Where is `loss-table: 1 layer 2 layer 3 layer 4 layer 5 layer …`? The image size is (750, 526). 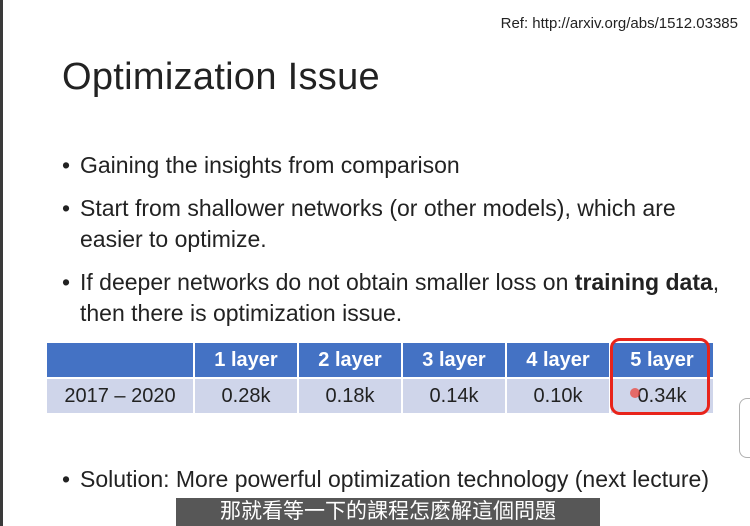
loss-table: 1 layer 2 layer 3 layer 4 layer 5 layer … is located at coordinates (380, 378).